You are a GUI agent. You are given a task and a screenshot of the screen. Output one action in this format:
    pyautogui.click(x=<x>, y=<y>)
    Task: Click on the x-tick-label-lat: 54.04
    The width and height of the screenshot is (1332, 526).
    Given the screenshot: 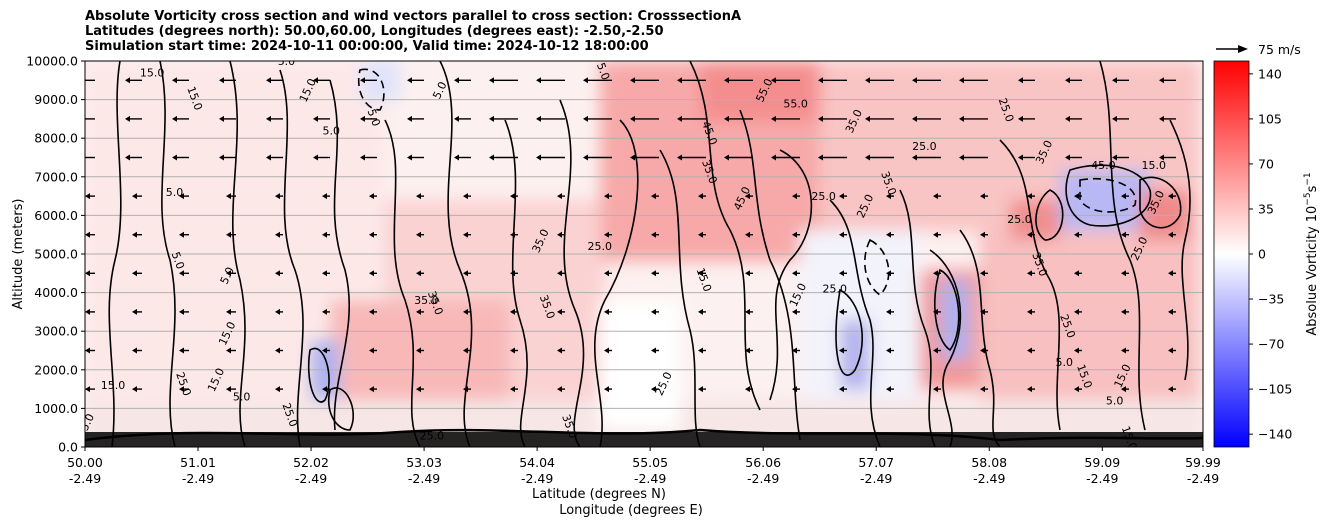 What is the action you would take?
    pyautogui.click(x=537, y=462)
    